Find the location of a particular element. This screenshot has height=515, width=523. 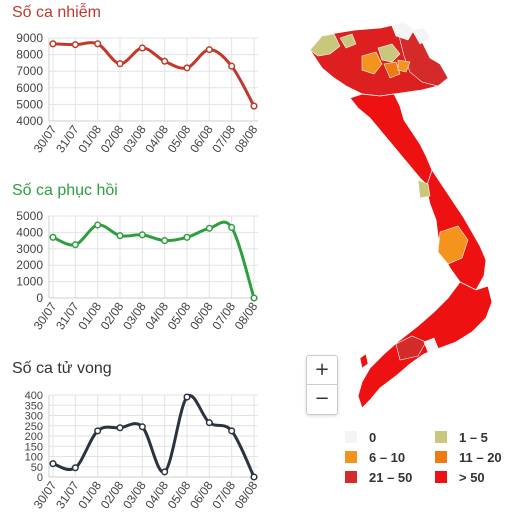

legend-item-3: 11 – 20 is located at coordinates (468, 457).